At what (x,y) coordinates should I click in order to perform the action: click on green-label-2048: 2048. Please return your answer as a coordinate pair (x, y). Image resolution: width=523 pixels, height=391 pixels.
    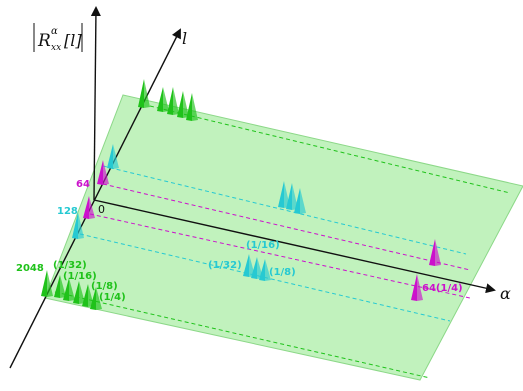
    Looking at the image, I should click on (30, 268).